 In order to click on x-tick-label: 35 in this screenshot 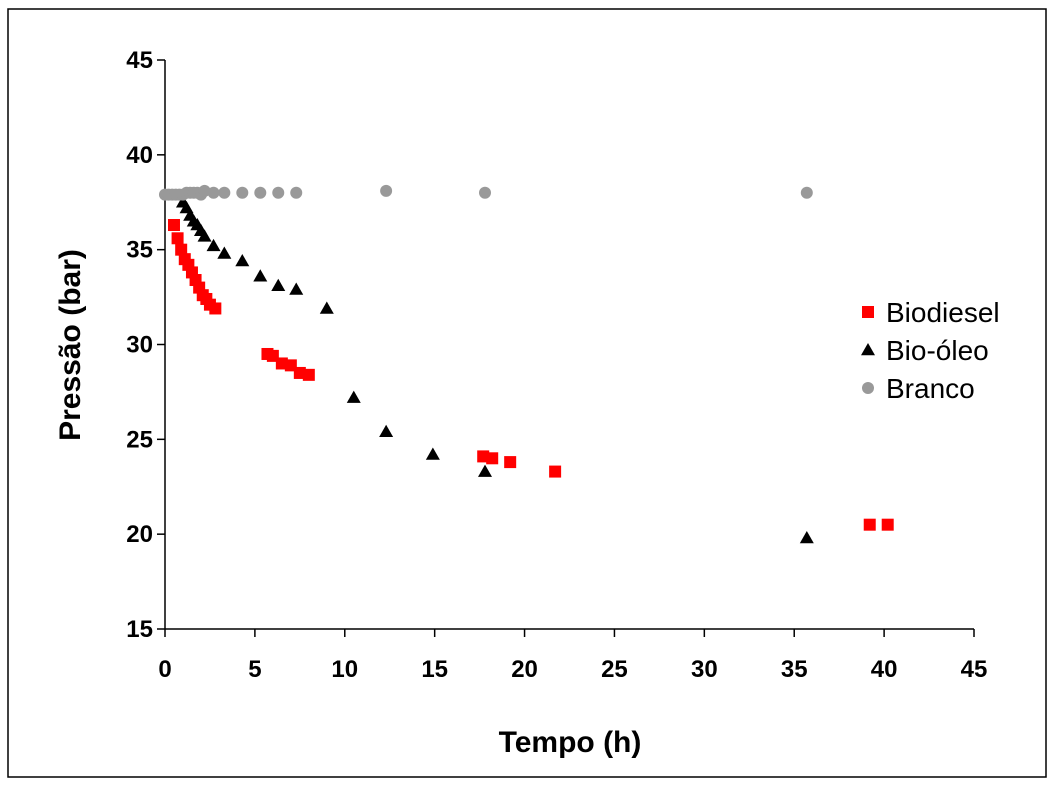, I will do `click(794, 669)`.